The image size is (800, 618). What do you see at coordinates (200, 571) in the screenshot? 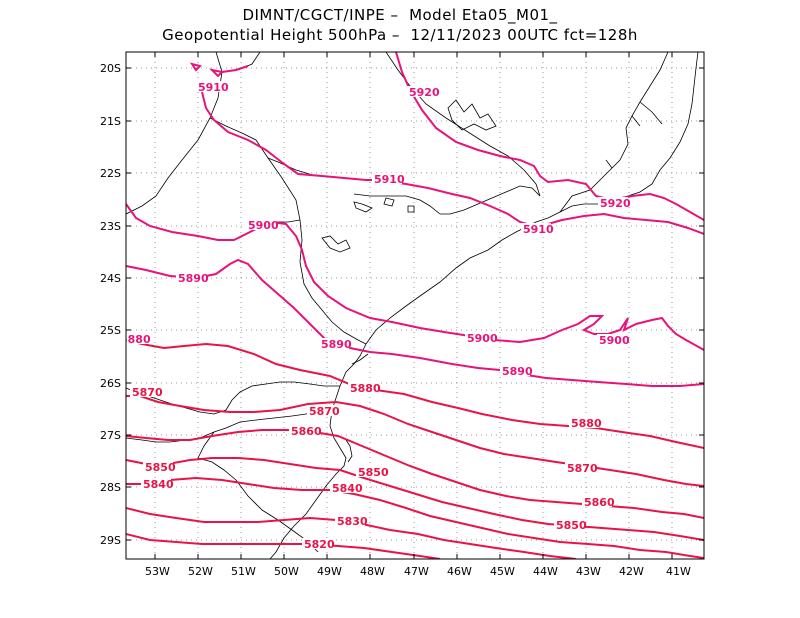
I see `lon-label: 52W` at bounding box center [200, 571].